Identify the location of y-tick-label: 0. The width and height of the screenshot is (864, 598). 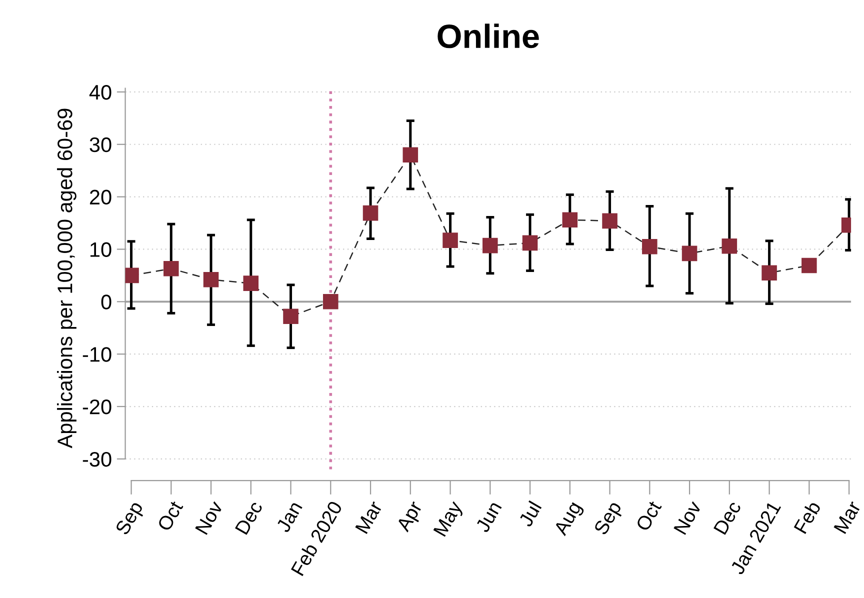
(106, 302).